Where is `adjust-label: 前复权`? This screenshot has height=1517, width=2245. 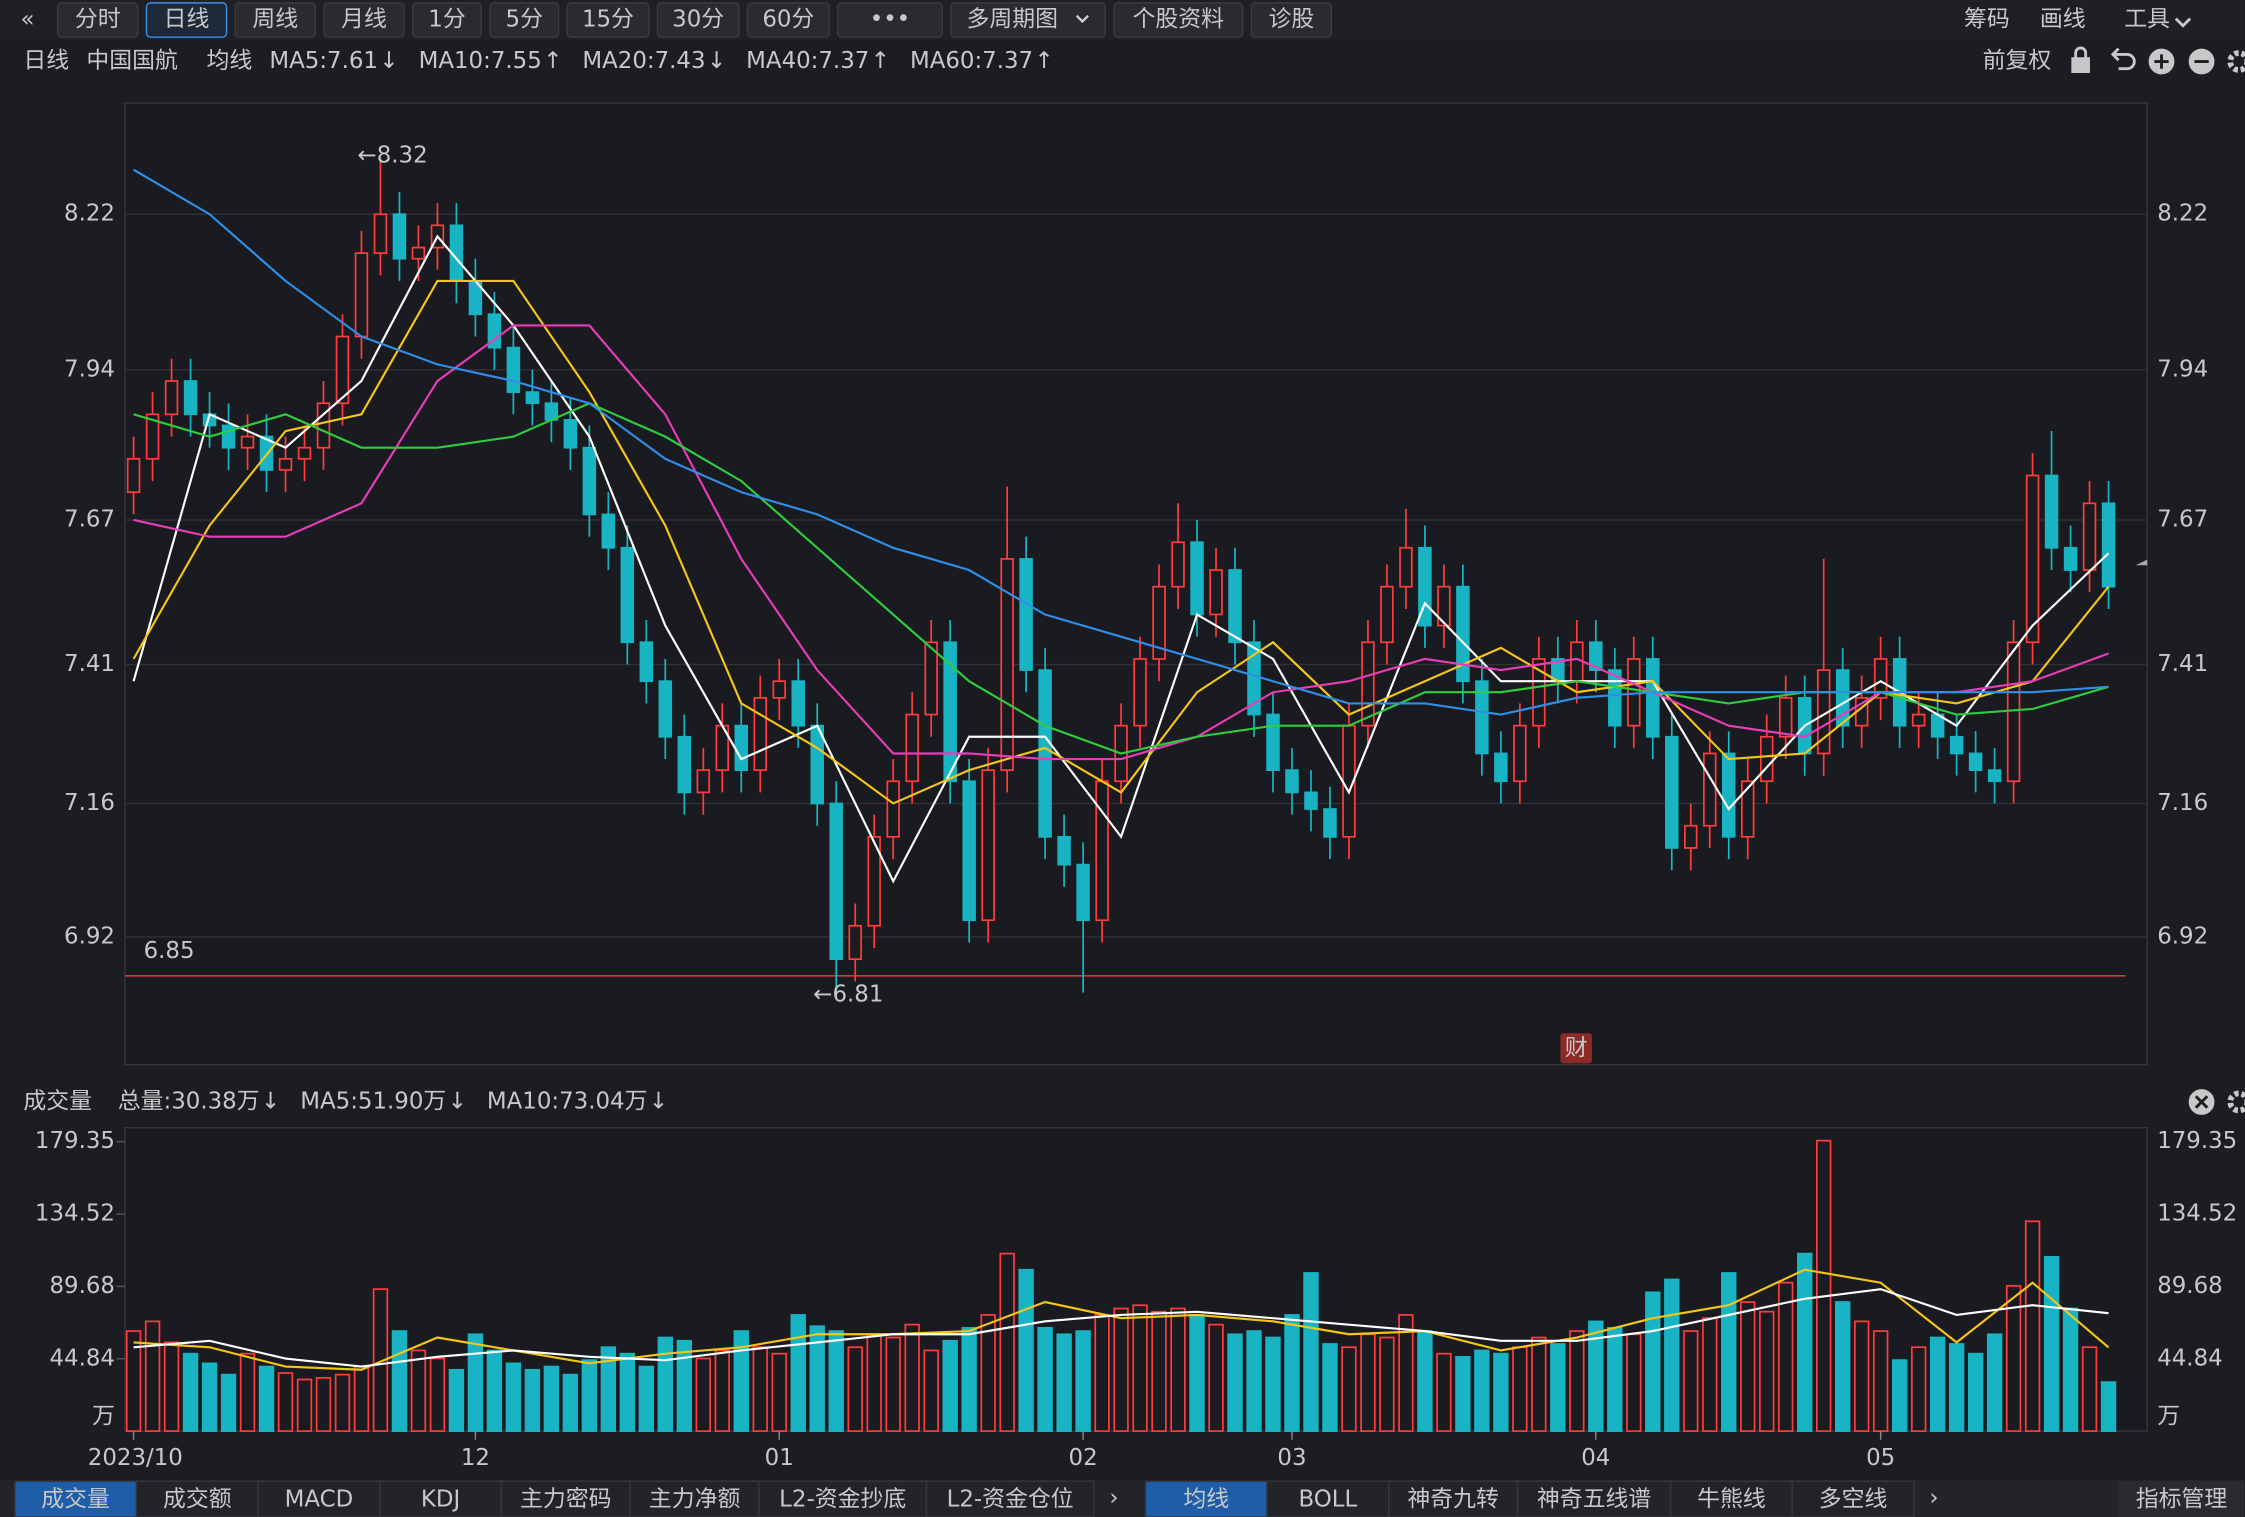 adjust-label: 前复权 is located at coordinates (2017, 61).